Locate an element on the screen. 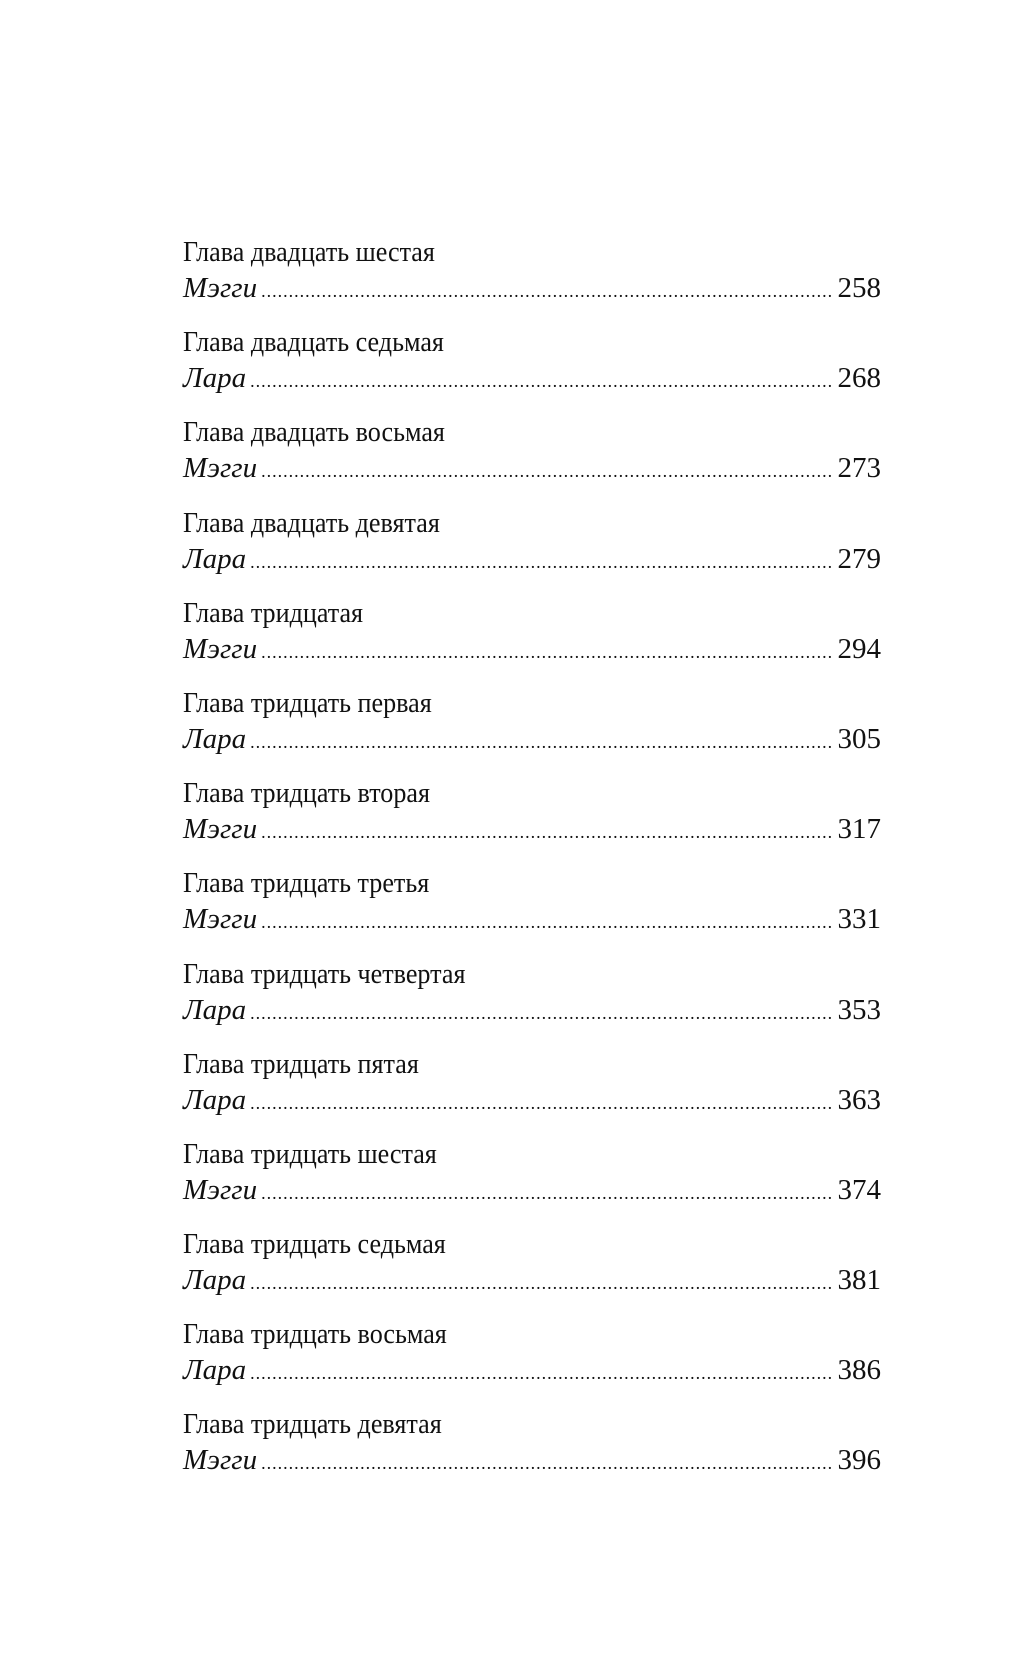  chapter-title: Глава тридцать четвертая is located at coordinates (324, 973).